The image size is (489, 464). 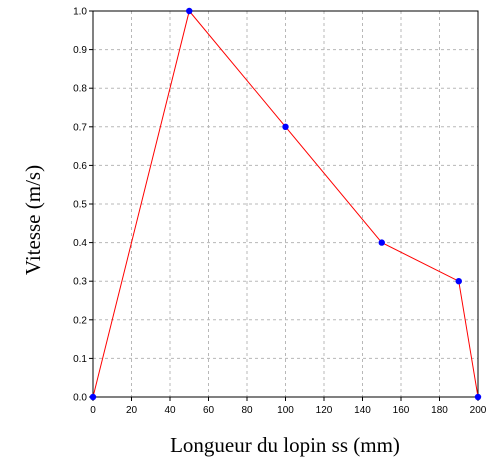 I want to click on y-tick-label: 0.1, so click(x=80, y=359).